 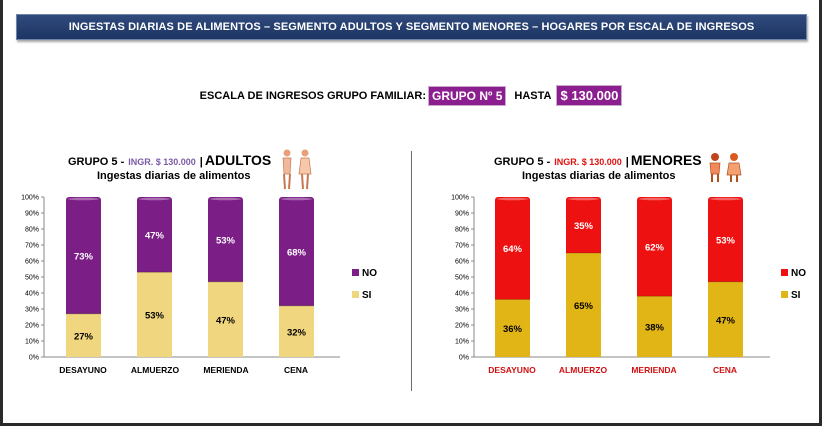 I want to click on children-figure-icon, so click(x=725, y=167).